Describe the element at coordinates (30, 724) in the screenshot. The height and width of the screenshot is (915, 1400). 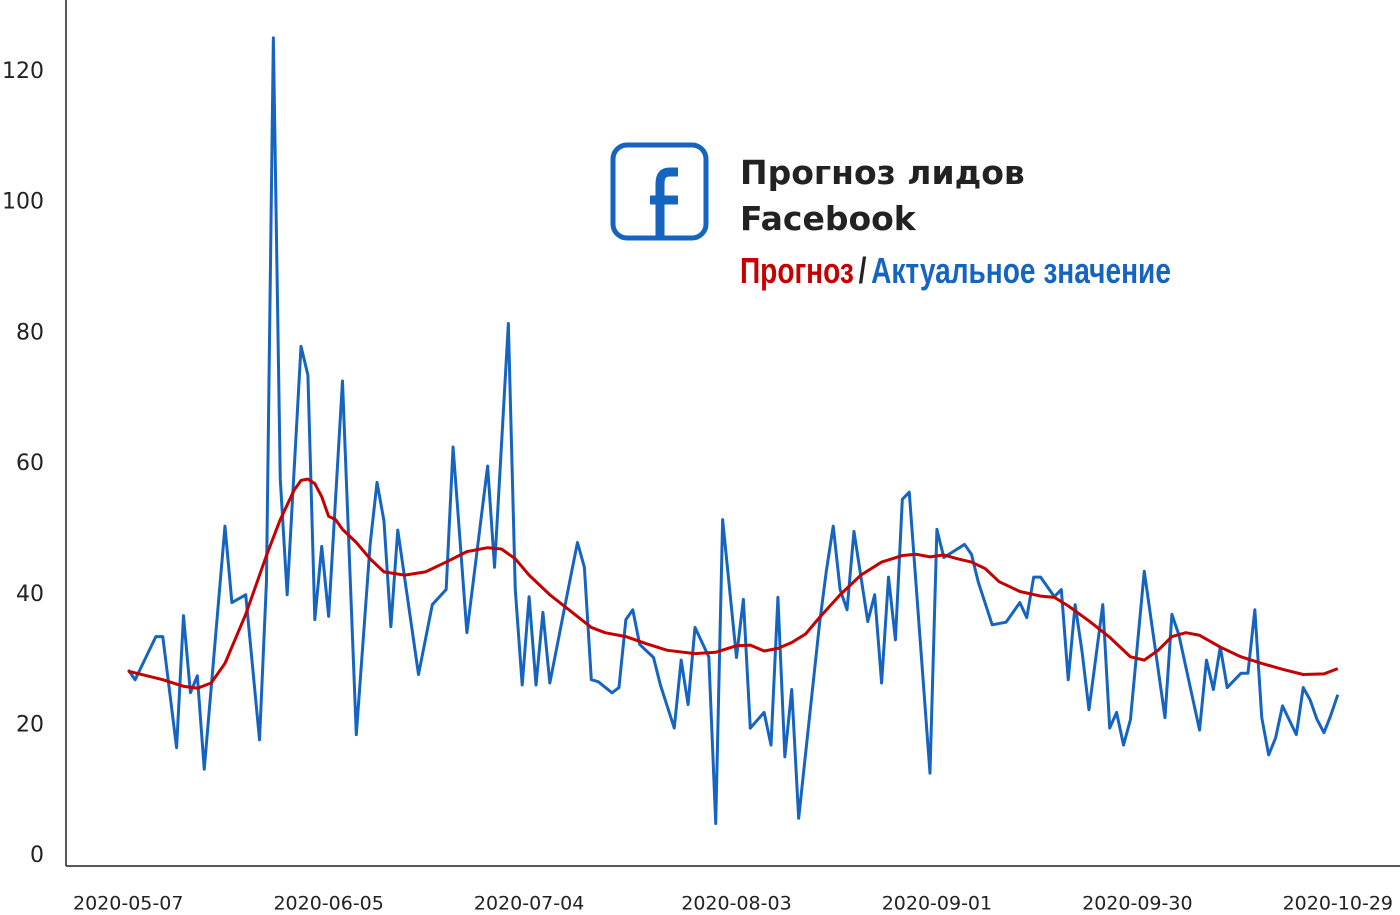
I see `y-tick-label: 20` at that location.